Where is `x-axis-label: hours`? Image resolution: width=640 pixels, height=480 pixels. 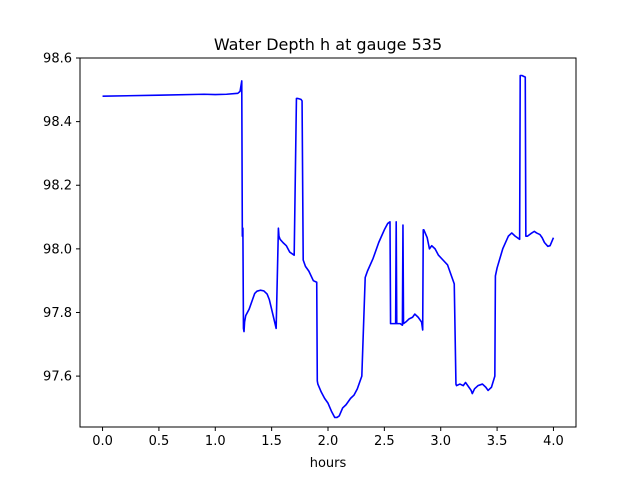
x-axis-label: hours is located at coordinates (328, 463).